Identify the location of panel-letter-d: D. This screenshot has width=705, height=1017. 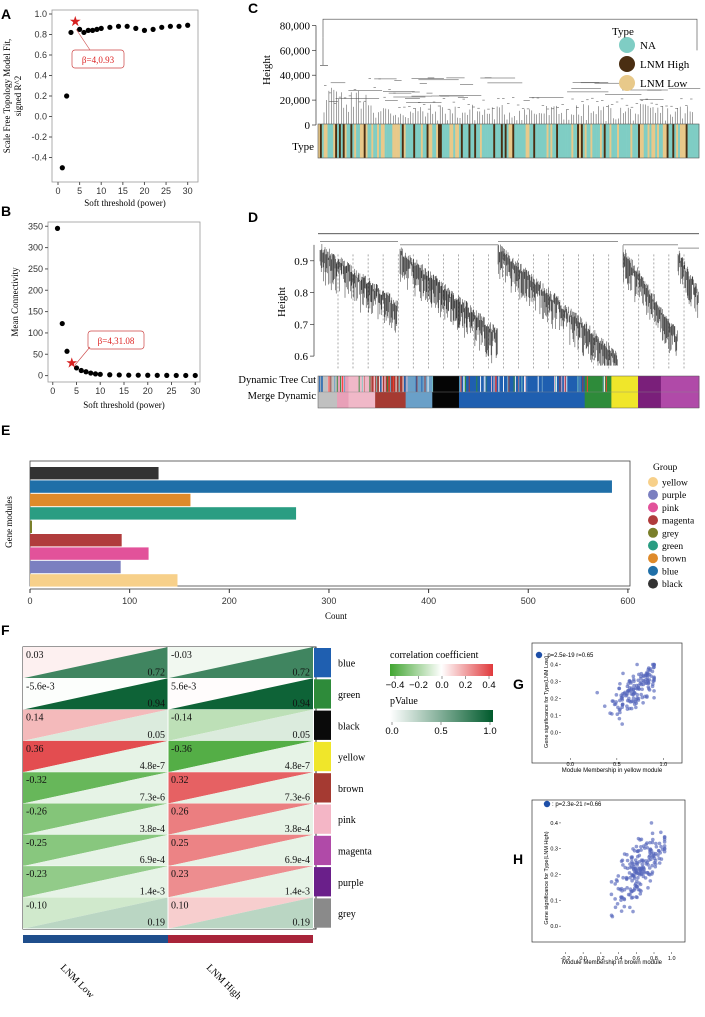
(253, 217).